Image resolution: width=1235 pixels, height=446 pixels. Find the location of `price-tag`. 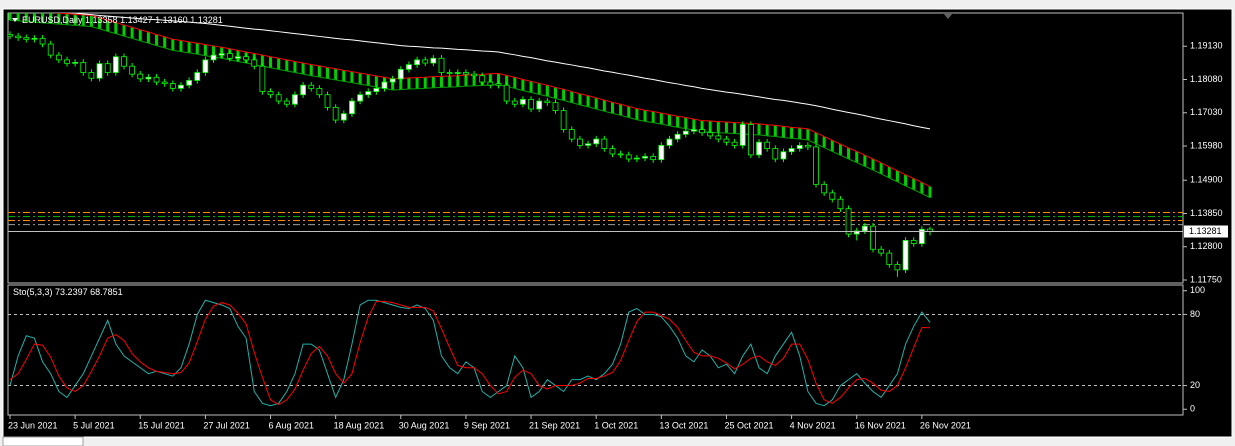

price-tag is located at coordinates (1206, 231).